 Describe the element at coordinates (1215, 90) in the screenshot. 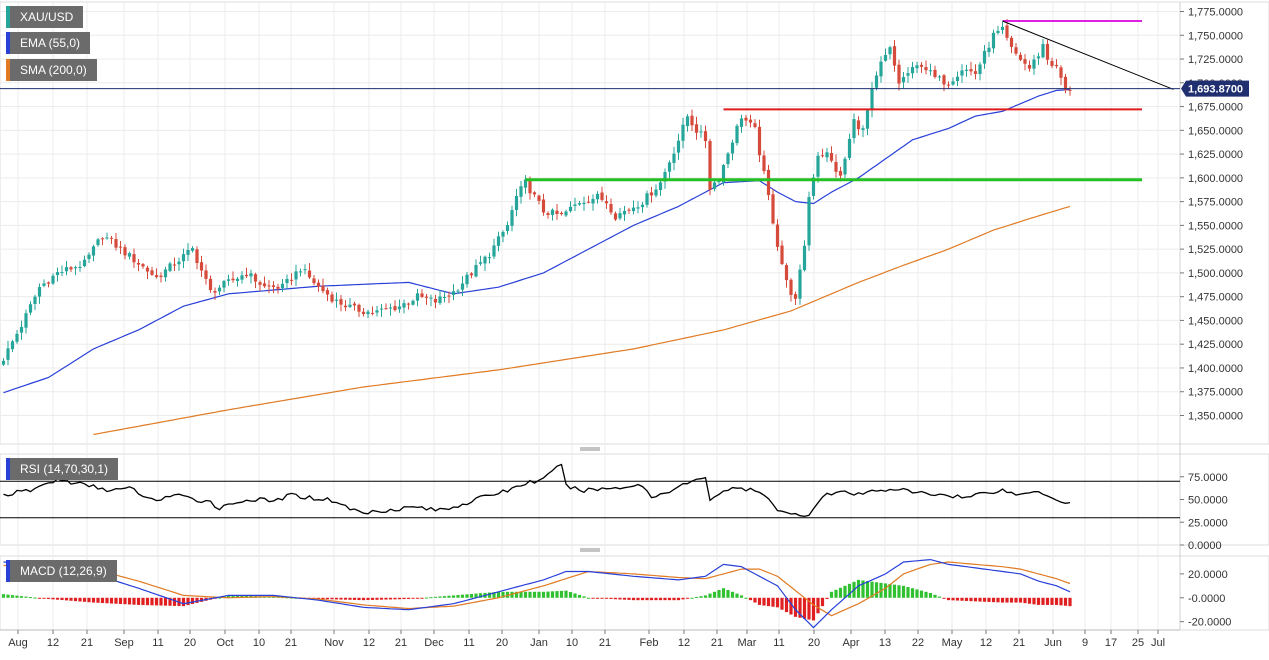

I see `current-price-label: 1,693.8700` at that location.